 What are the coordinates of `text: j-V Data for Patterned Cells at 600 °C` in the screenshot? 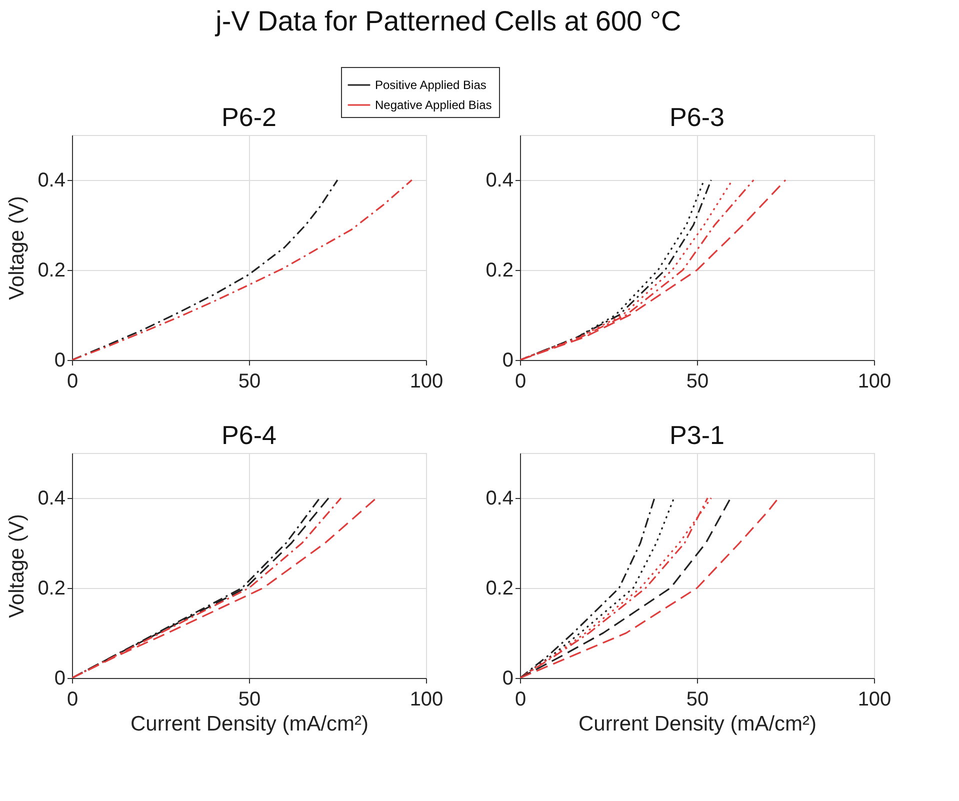 It's located at (448, 21).